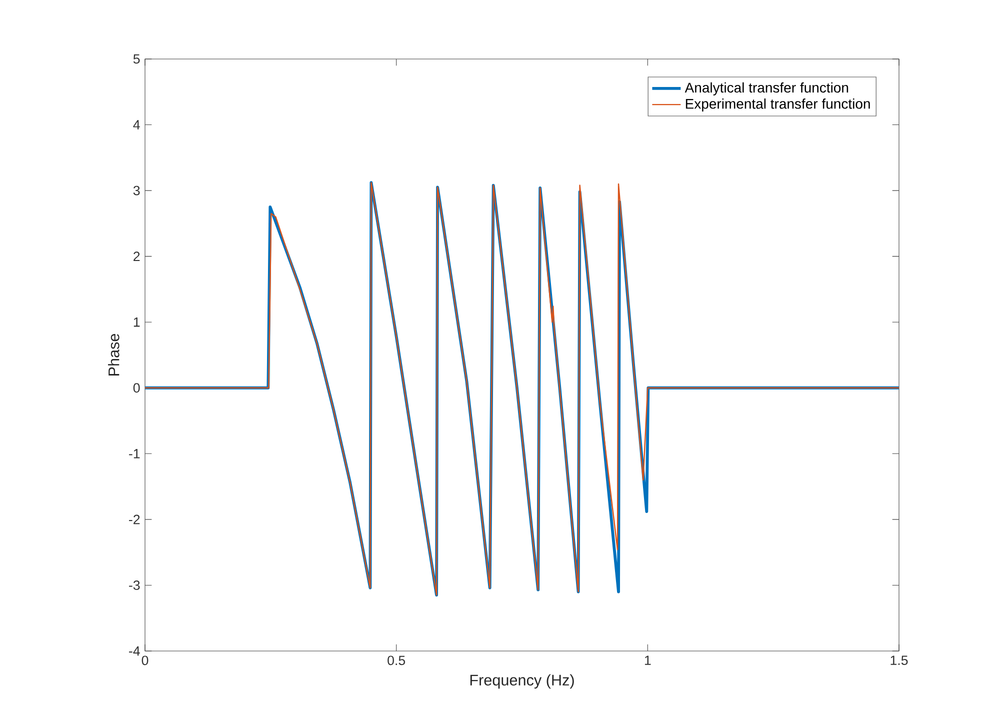  What do you see at coordinates (899, 660) in the screenshot?
I see `x-tick-label: 1.5` at bounding box center [899, 660].